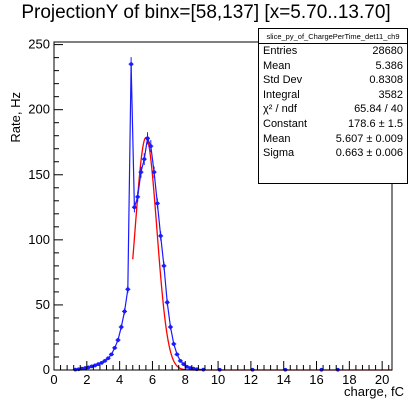 The height and width of the screenshot is (399, 412). Describe the element at coordinates (119, 379) in the screenshot. I see `x-tick-label: 4` at that location.